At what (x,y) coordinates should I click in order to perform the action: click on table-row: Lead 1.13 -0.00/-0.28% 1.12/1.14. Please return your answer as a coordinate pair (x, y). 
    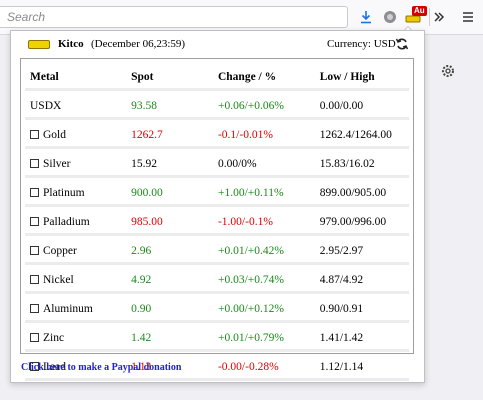
    Looking at the image, I should click on (217, 368).